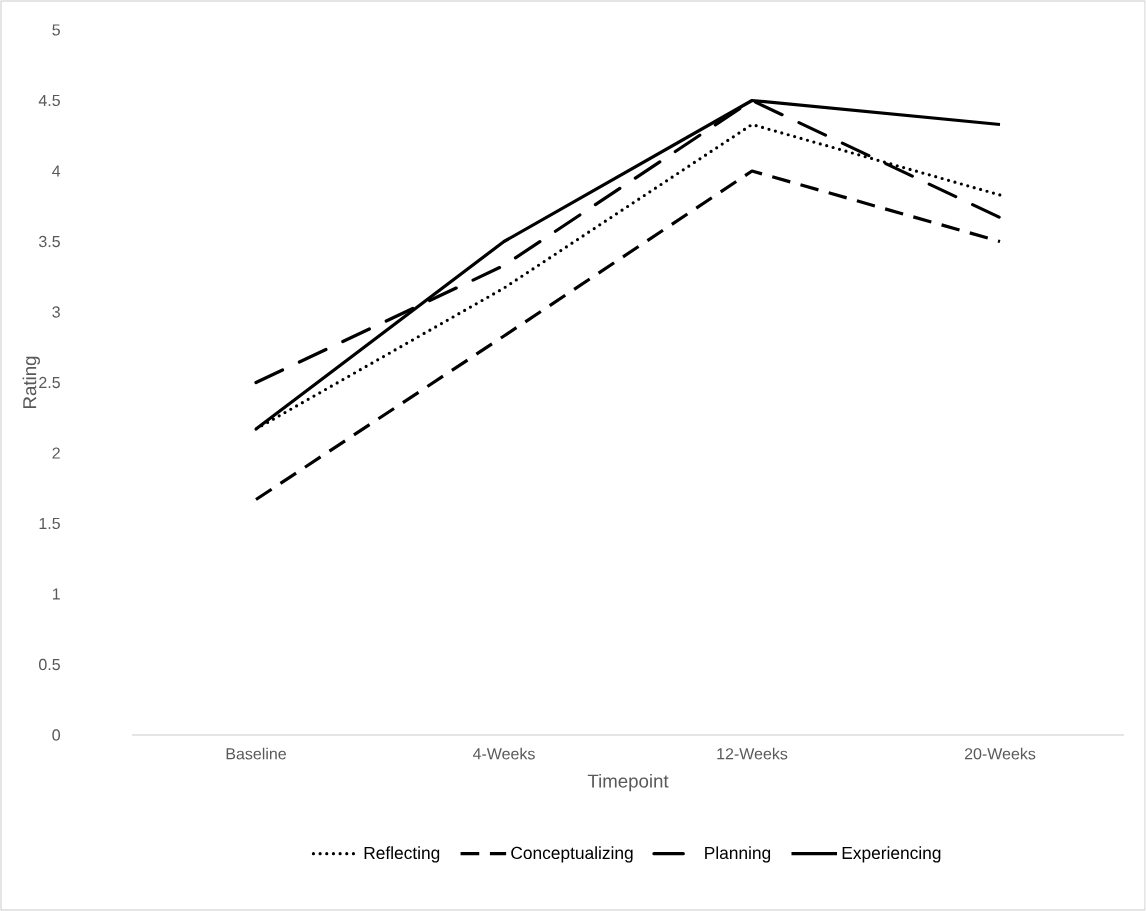 This screenshot has width=1146, height=911. Describe the element at coordinates (256, 753) in the screenshot. I see `x-tick-label: Baseline` at that location.